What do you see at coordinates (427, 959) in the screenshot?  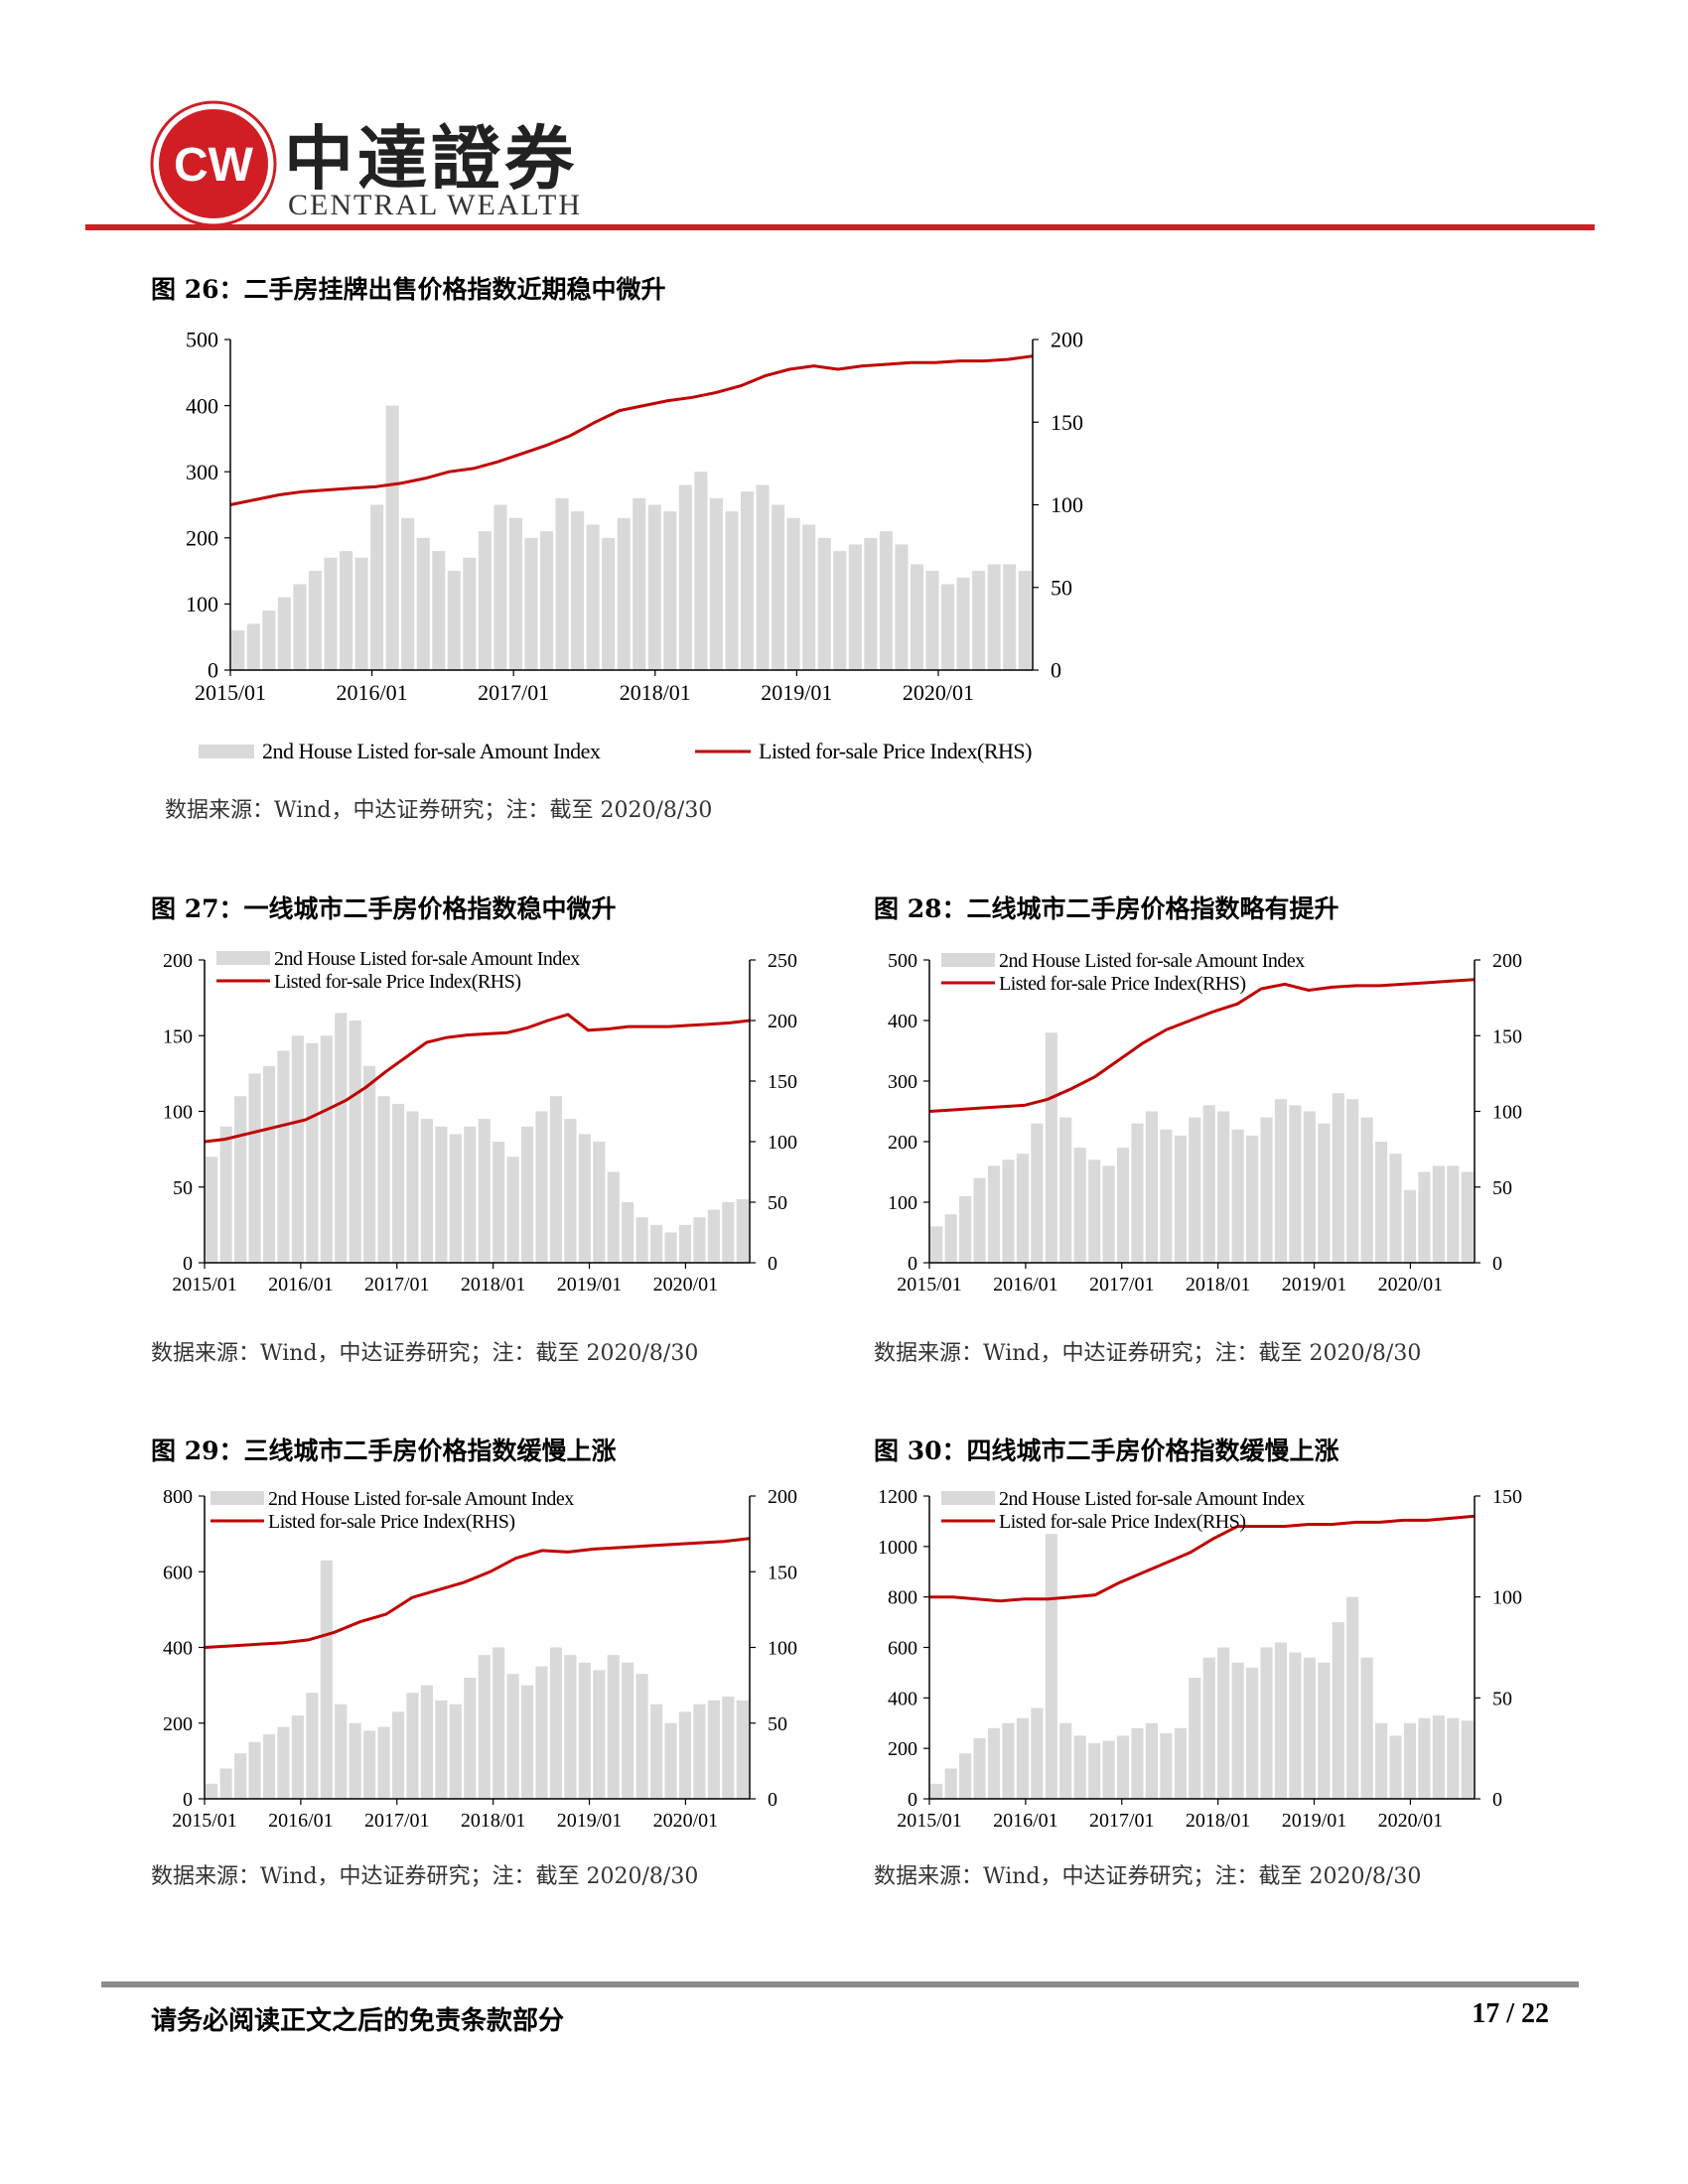 I see `legend-bar-label: 2nd House Listed for-sale Amount Index` at bounding box center [427, 959].